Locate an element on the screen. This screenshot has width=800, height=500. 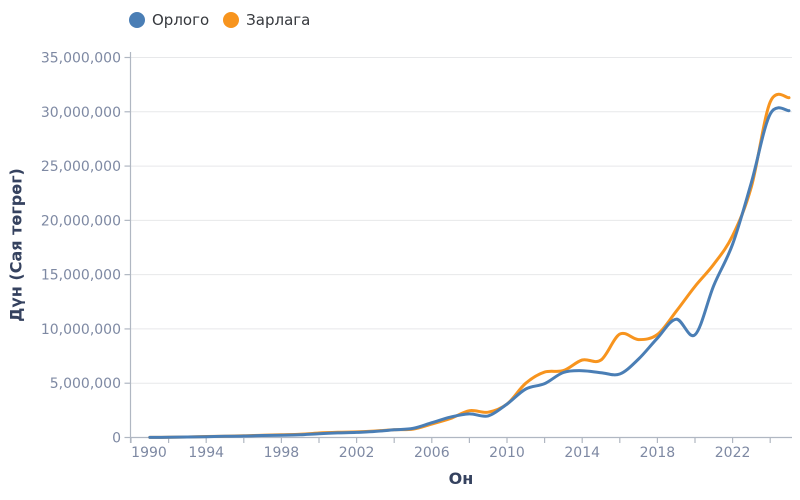
x-tick-label: 2010 is located at coordinates (507, 453).